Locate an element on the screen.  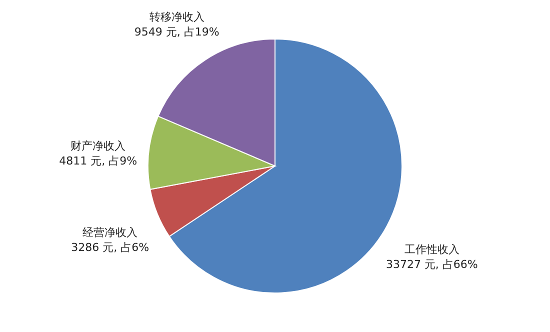
slice-label: 财产净收入 is located at coordinates (98, 146).